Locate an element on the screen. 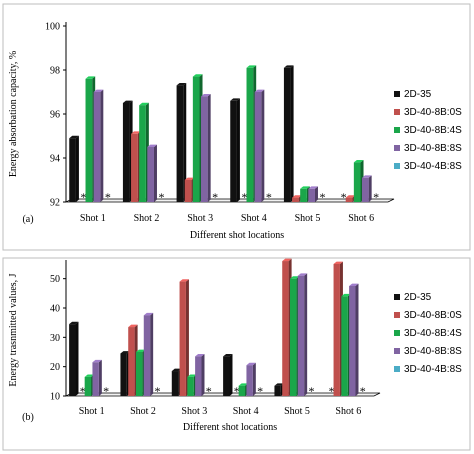  legend-label: 3D-40-8B:8S is located at coordinates (433, 148).